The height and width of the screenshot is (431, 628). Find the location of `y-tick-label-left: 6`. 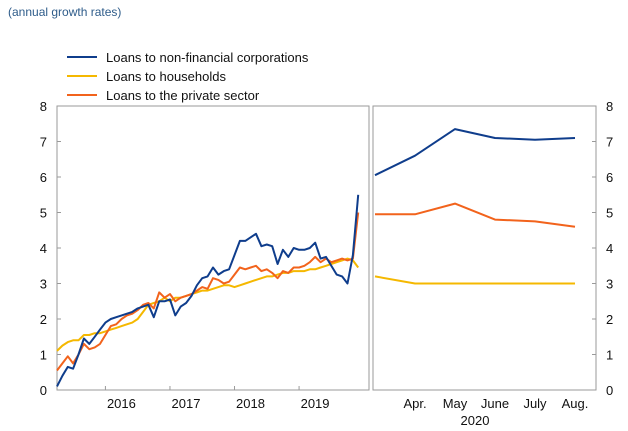

y-tick-label-left: 6 is located at coordinates (43, 177).